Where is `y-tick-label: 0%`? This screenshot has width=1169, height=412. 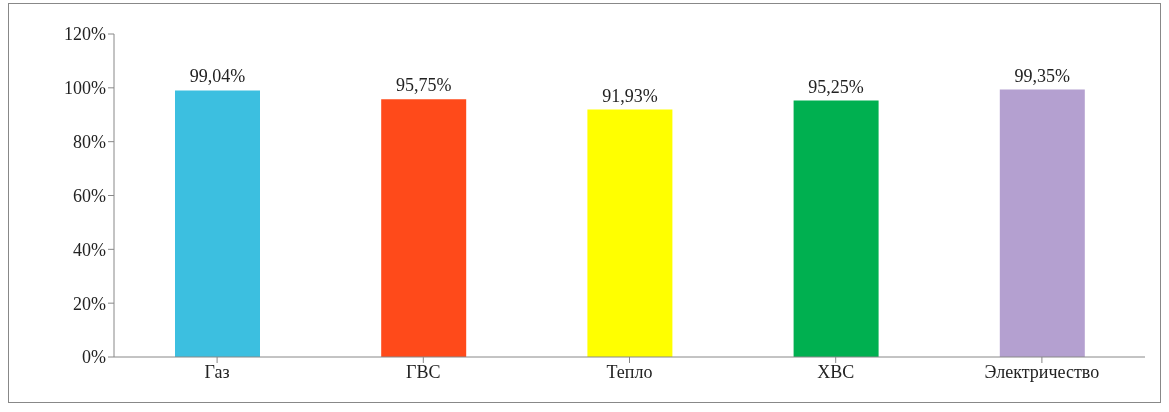
y-tick-label: 0% is located at coordinates (94, 357).